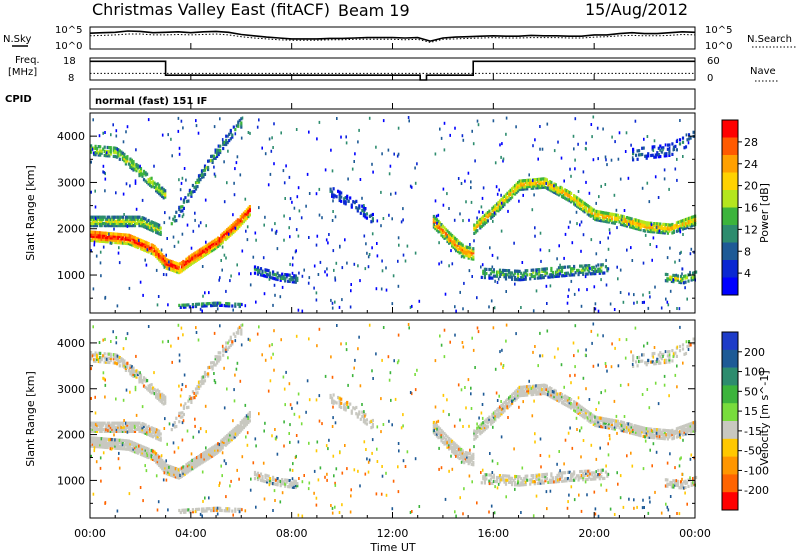  What do you see at coordinates (392, 36) in the screenshot?
I see `nsky-series-line` at bounding box center [392, 36].